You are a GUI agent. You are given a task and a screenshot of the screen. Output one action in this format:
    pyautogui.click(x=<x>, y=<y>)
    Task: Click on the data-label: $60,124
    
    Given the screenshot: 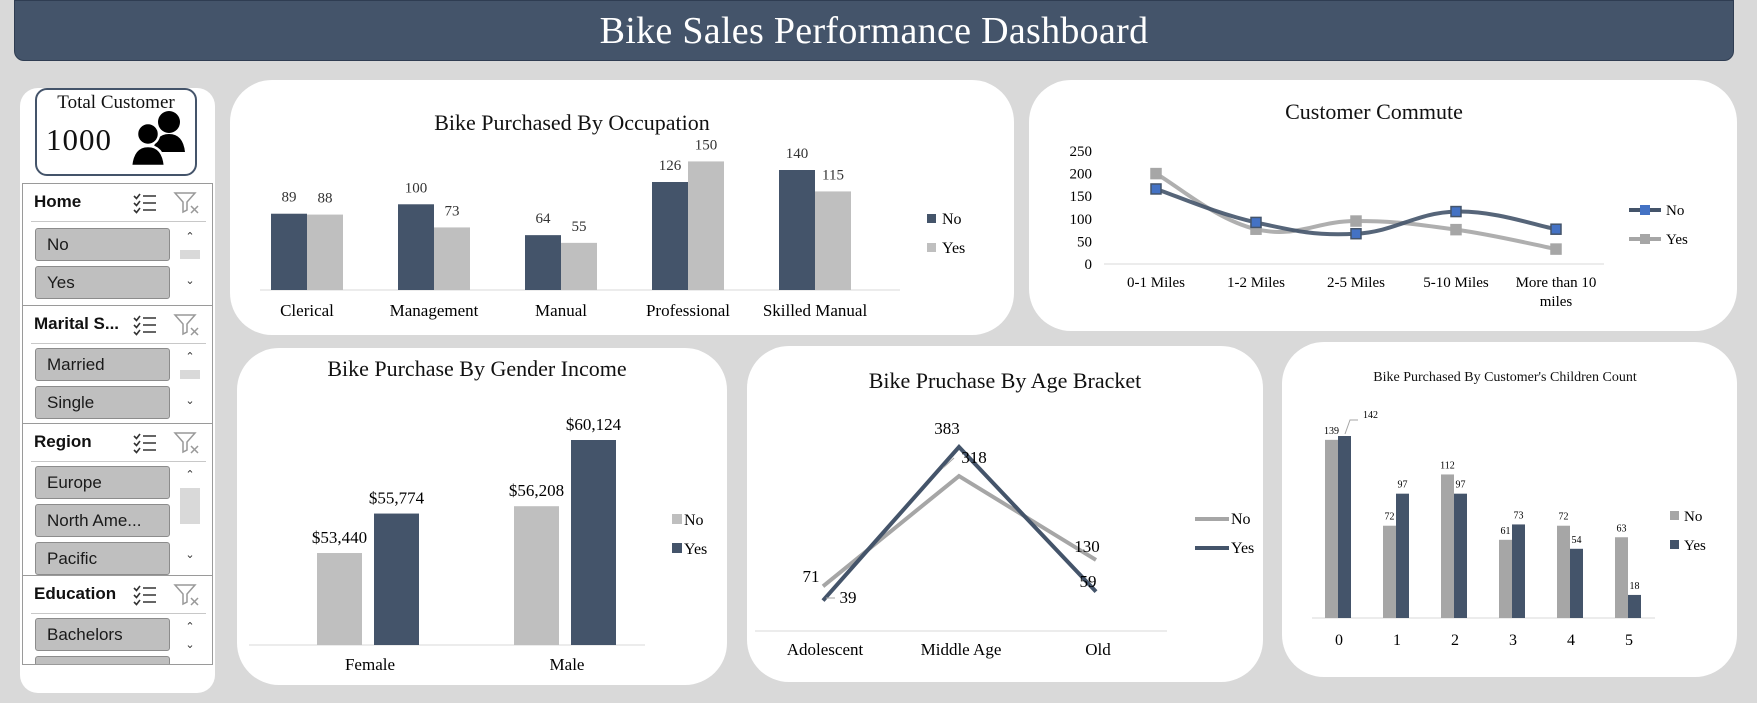 What is the action you would take?
    pyautogui.click(x=594, y=424)
    